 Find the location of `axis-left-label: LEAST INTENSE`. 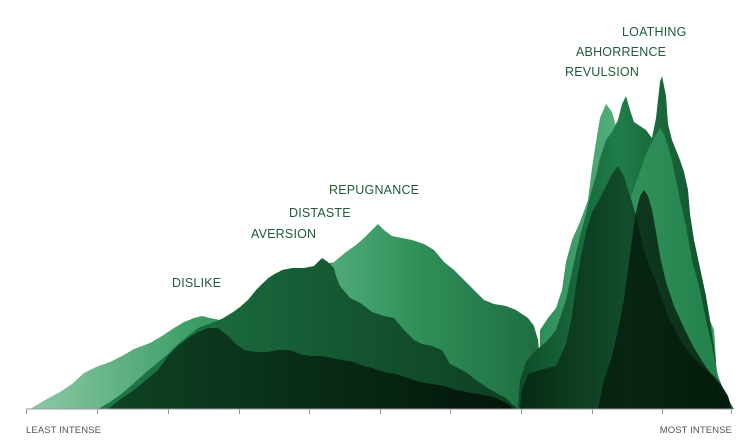

axis-left-label: LEAST INTENSE is located at coordinates (63, 430).